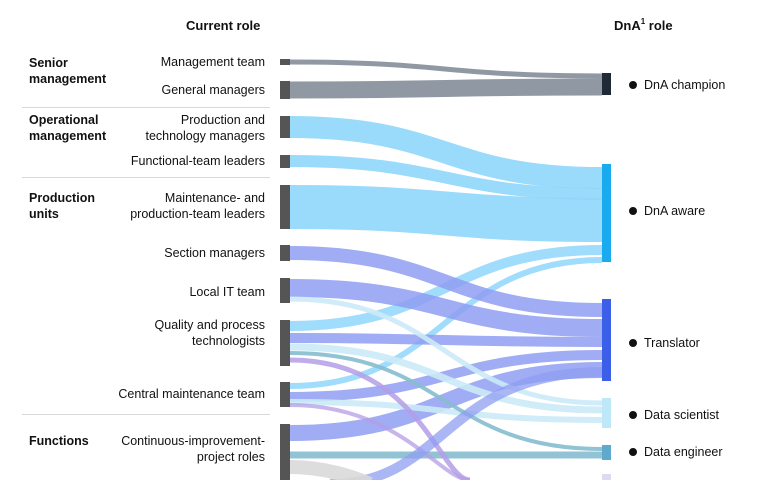  Describe the element at coordinates (331, 470) in the screenshot. I see `flow-continuous-improvement-grey` at that location.